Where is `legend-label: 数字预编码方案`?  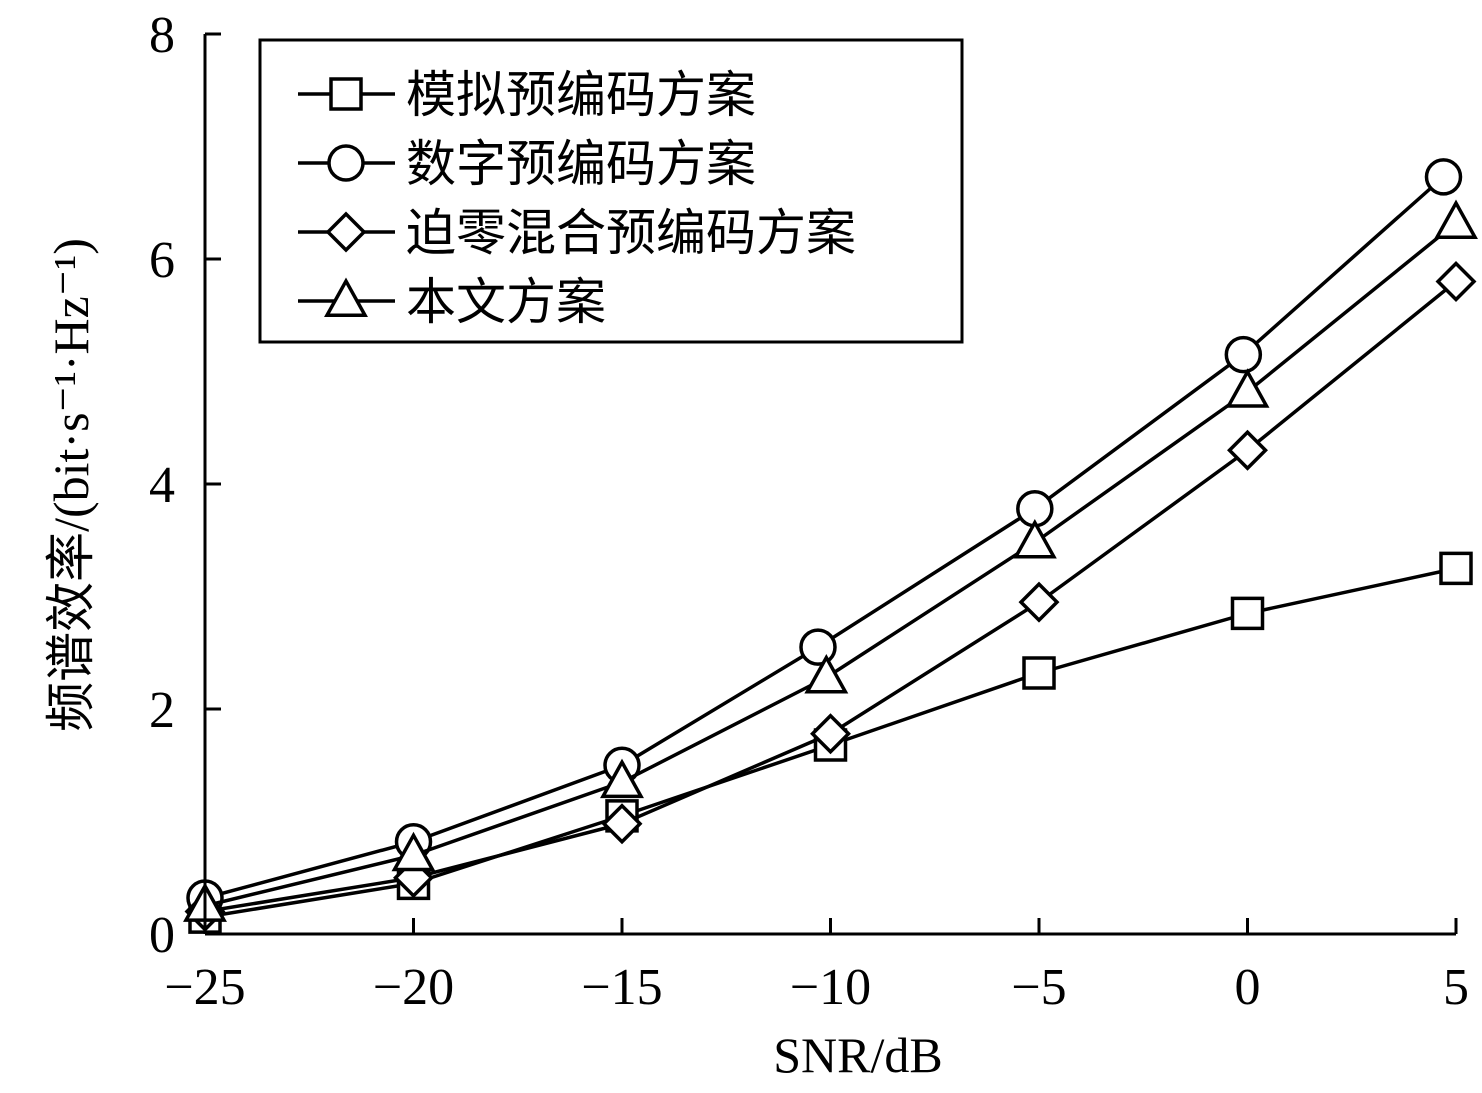
legend-label: 数字预编码方案 is located at coordinates (581, 164).